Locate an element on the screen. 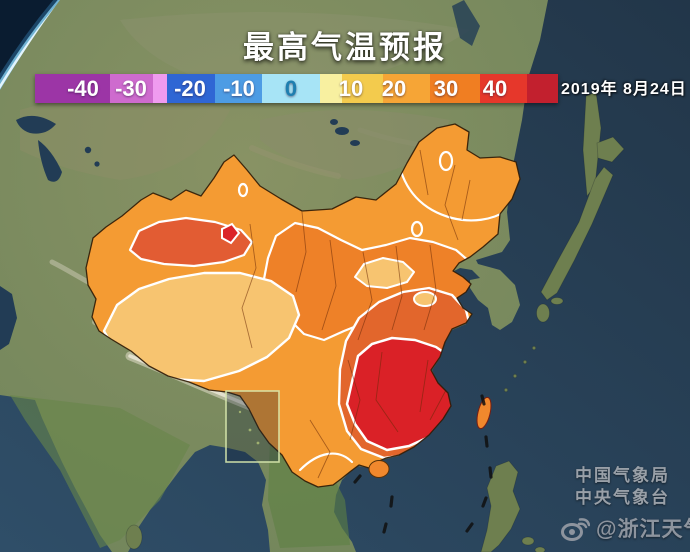  temp-zone-pale-spot is located at coordinates (425, 299).